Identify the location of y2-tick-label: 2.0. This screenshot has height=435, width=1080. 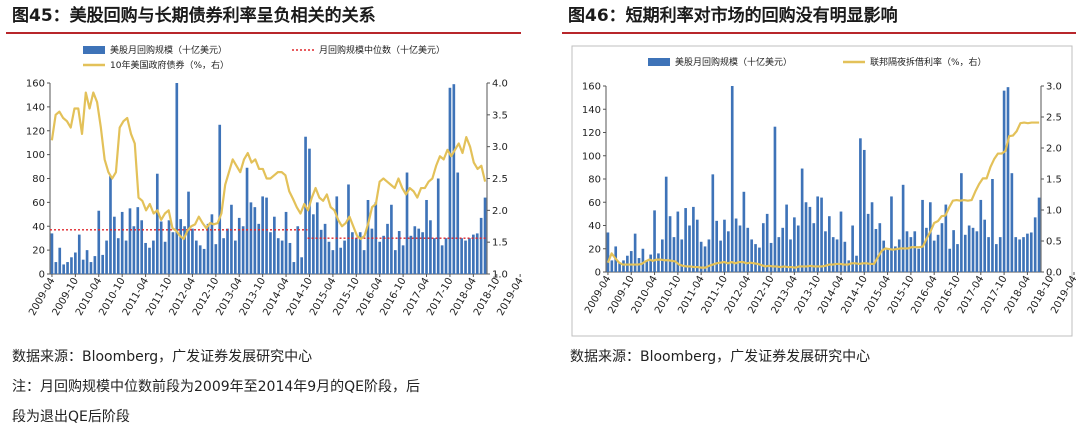
(1054, 149).